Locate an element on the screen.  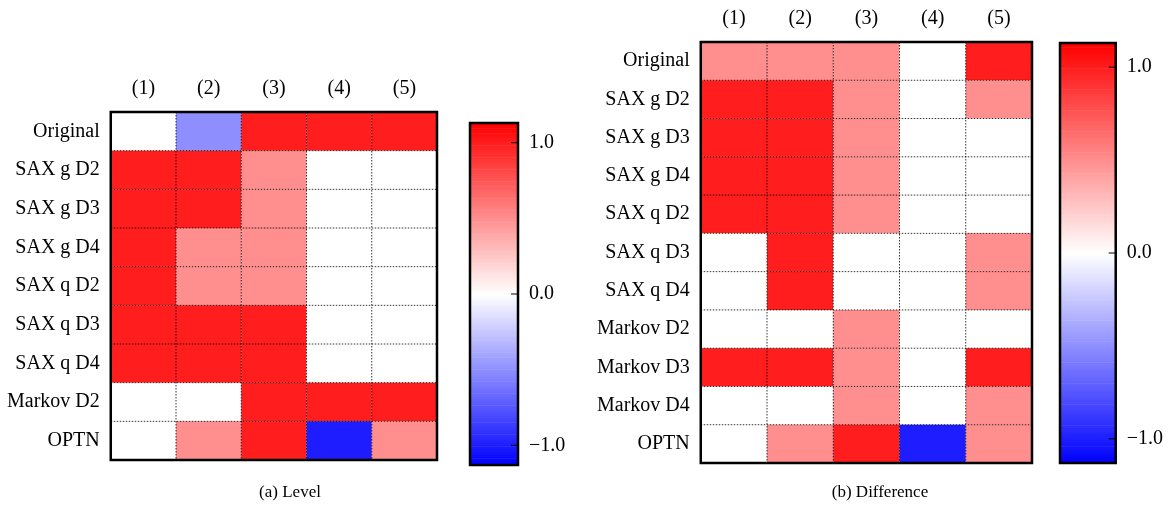
y-tick-label: Markov D3 is located at coordinates (643, 365).